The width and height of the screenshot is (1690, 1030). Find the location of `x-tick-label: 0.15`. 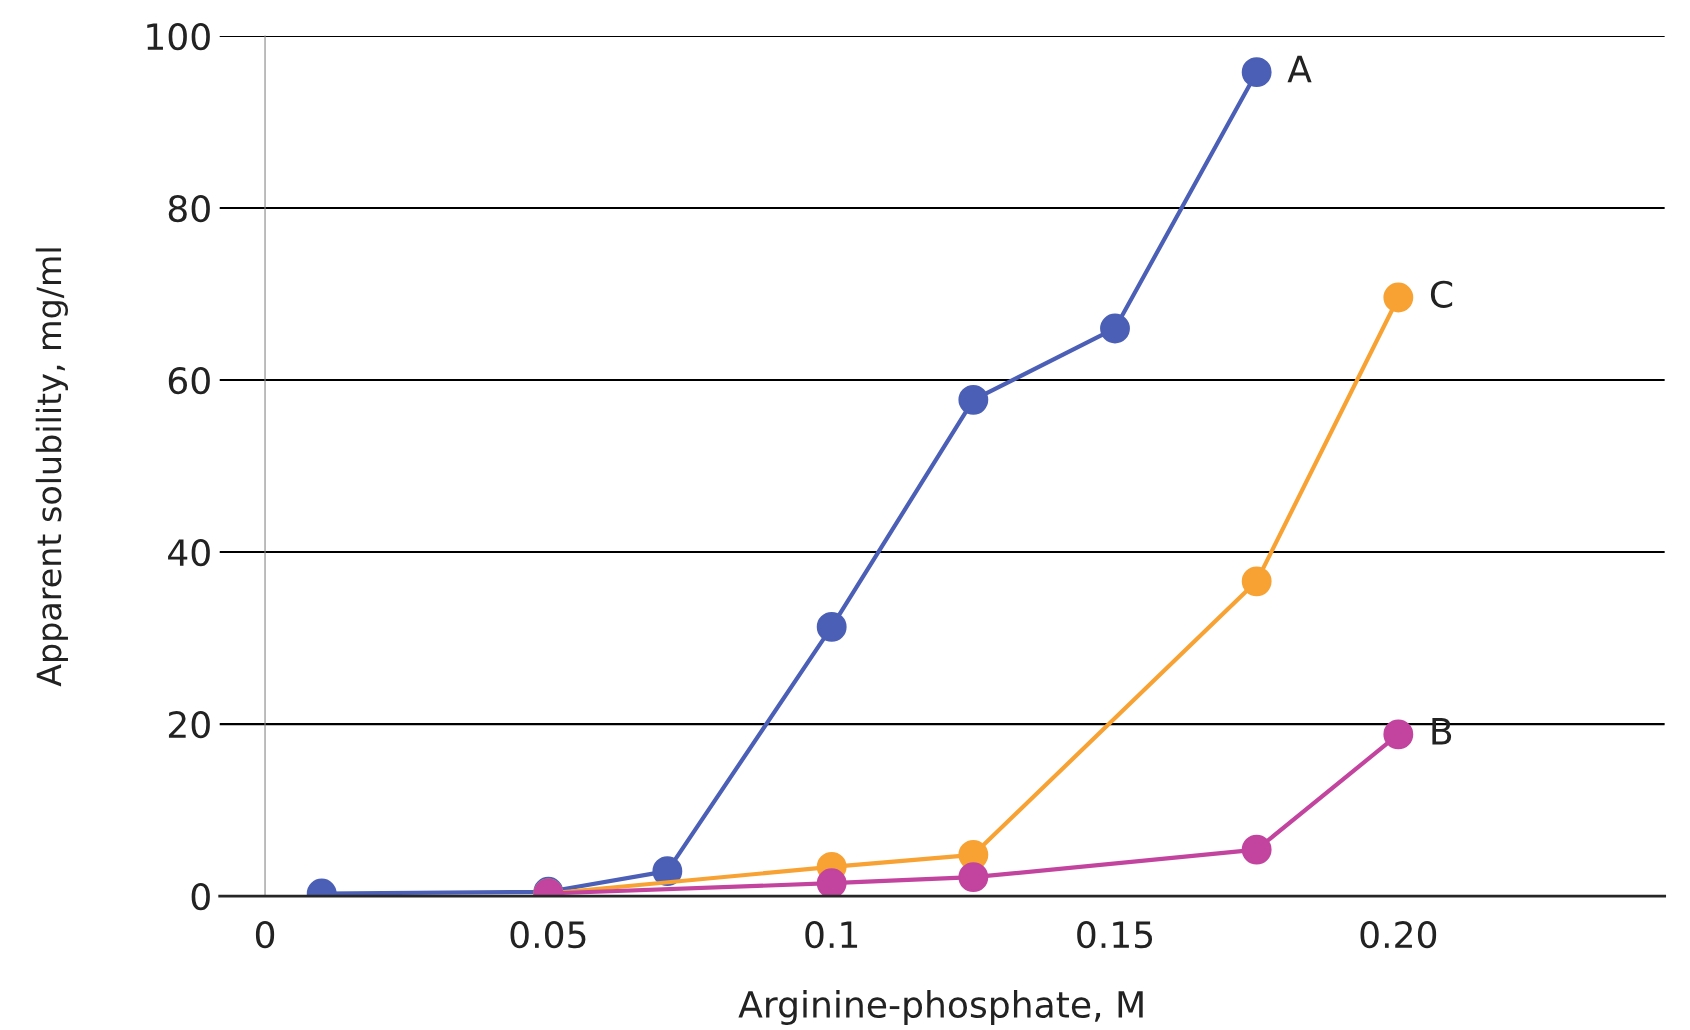

x-tick-label: 0.15 is located at coordinates (1115, 935).